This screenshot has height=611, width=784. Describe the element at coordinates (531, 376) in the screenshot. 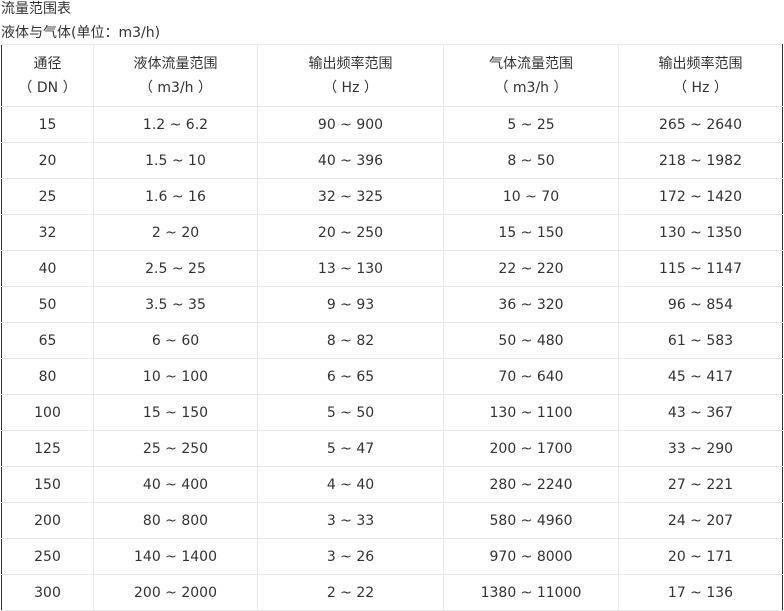

I see `table-cell: 70 ~ 640` at that location.